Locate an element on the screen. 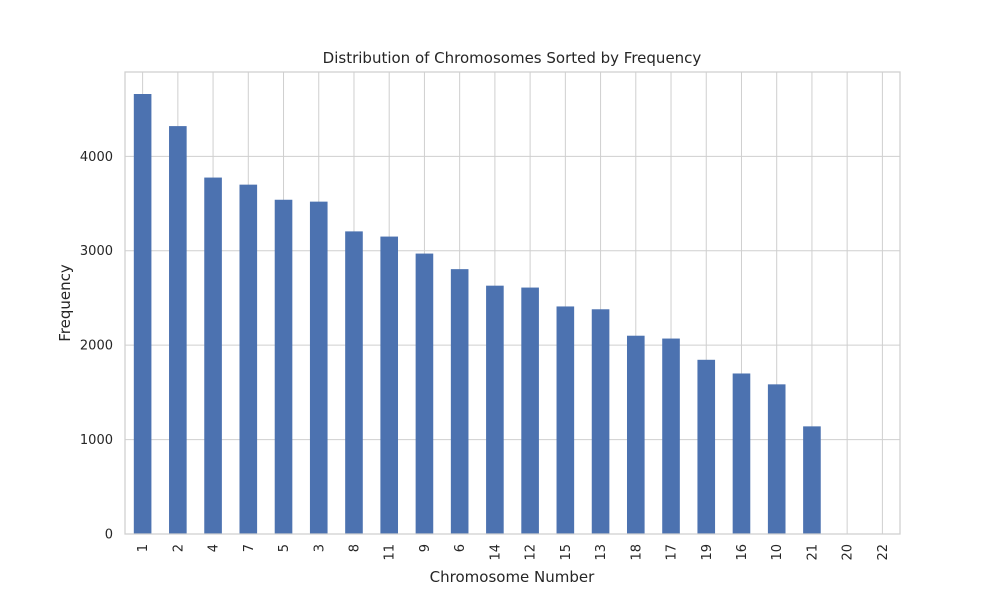 The height and width of the screenshot is (600, 1000). x-tick-label: 8 is located at coordinates (354, 548).